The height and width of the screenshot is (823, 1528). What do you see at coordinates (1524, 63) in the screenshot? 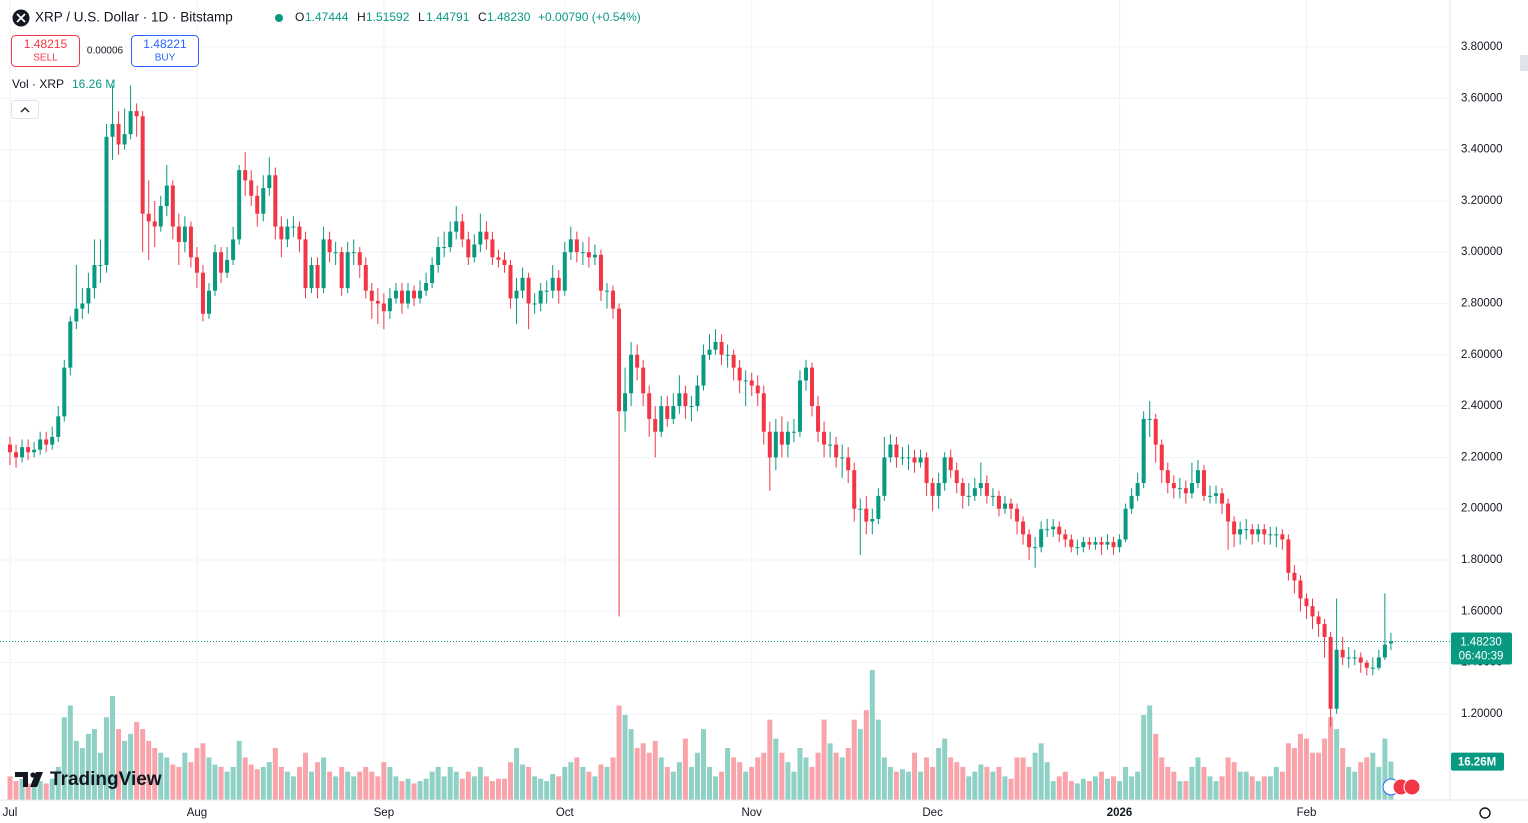
I see `scroll-handle` at bounding box center [1524, 63].